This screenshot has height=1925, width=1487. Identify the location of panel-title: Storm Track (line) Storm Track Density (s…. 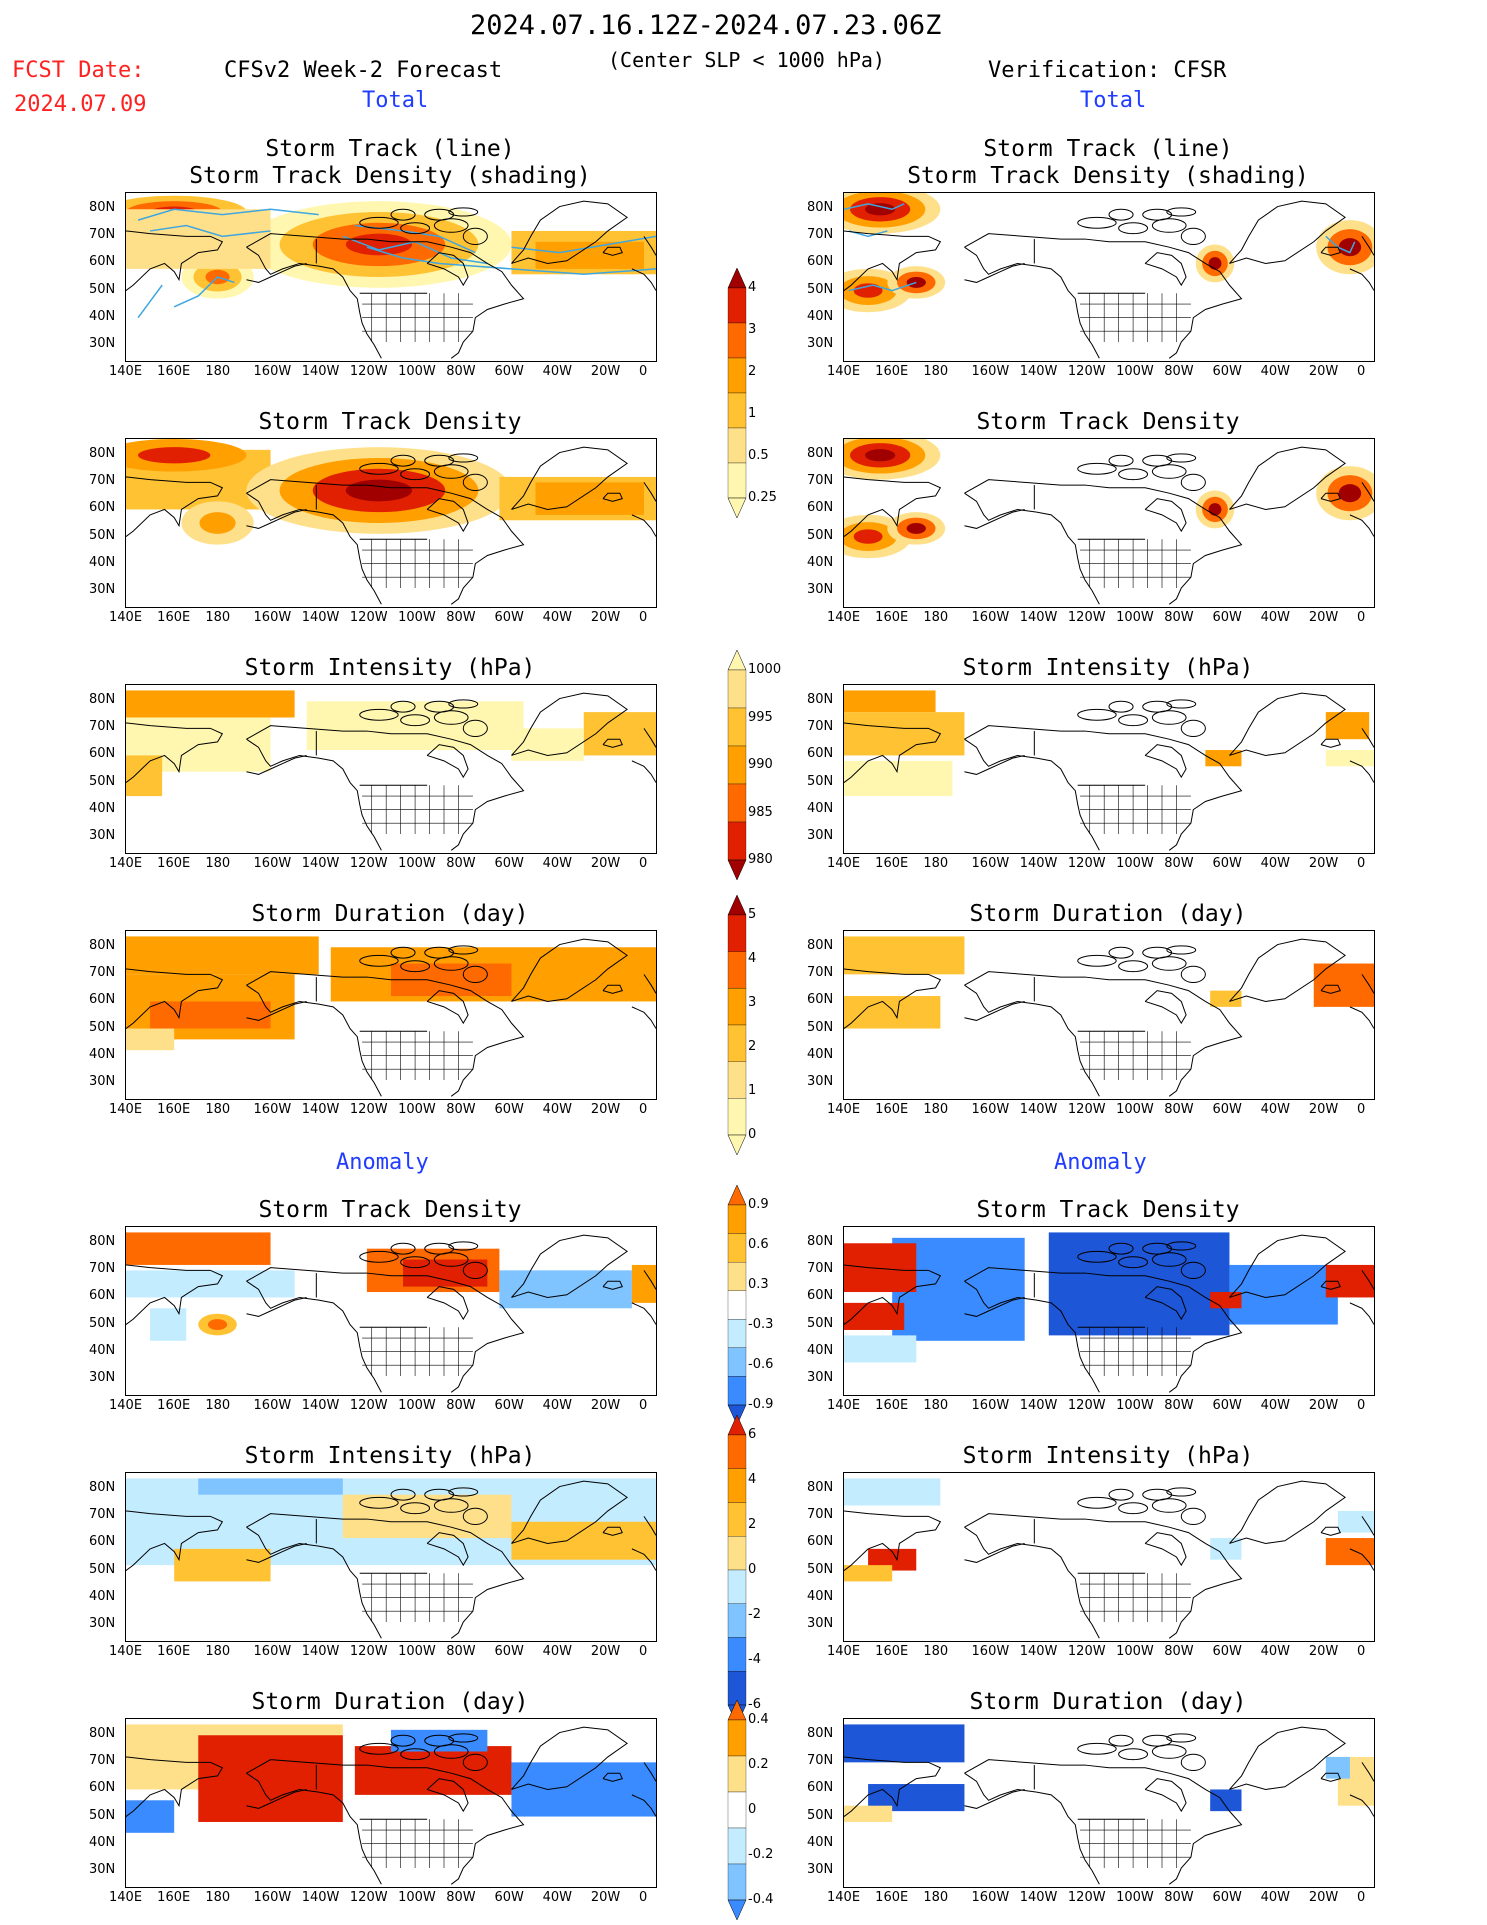
(390, 163).